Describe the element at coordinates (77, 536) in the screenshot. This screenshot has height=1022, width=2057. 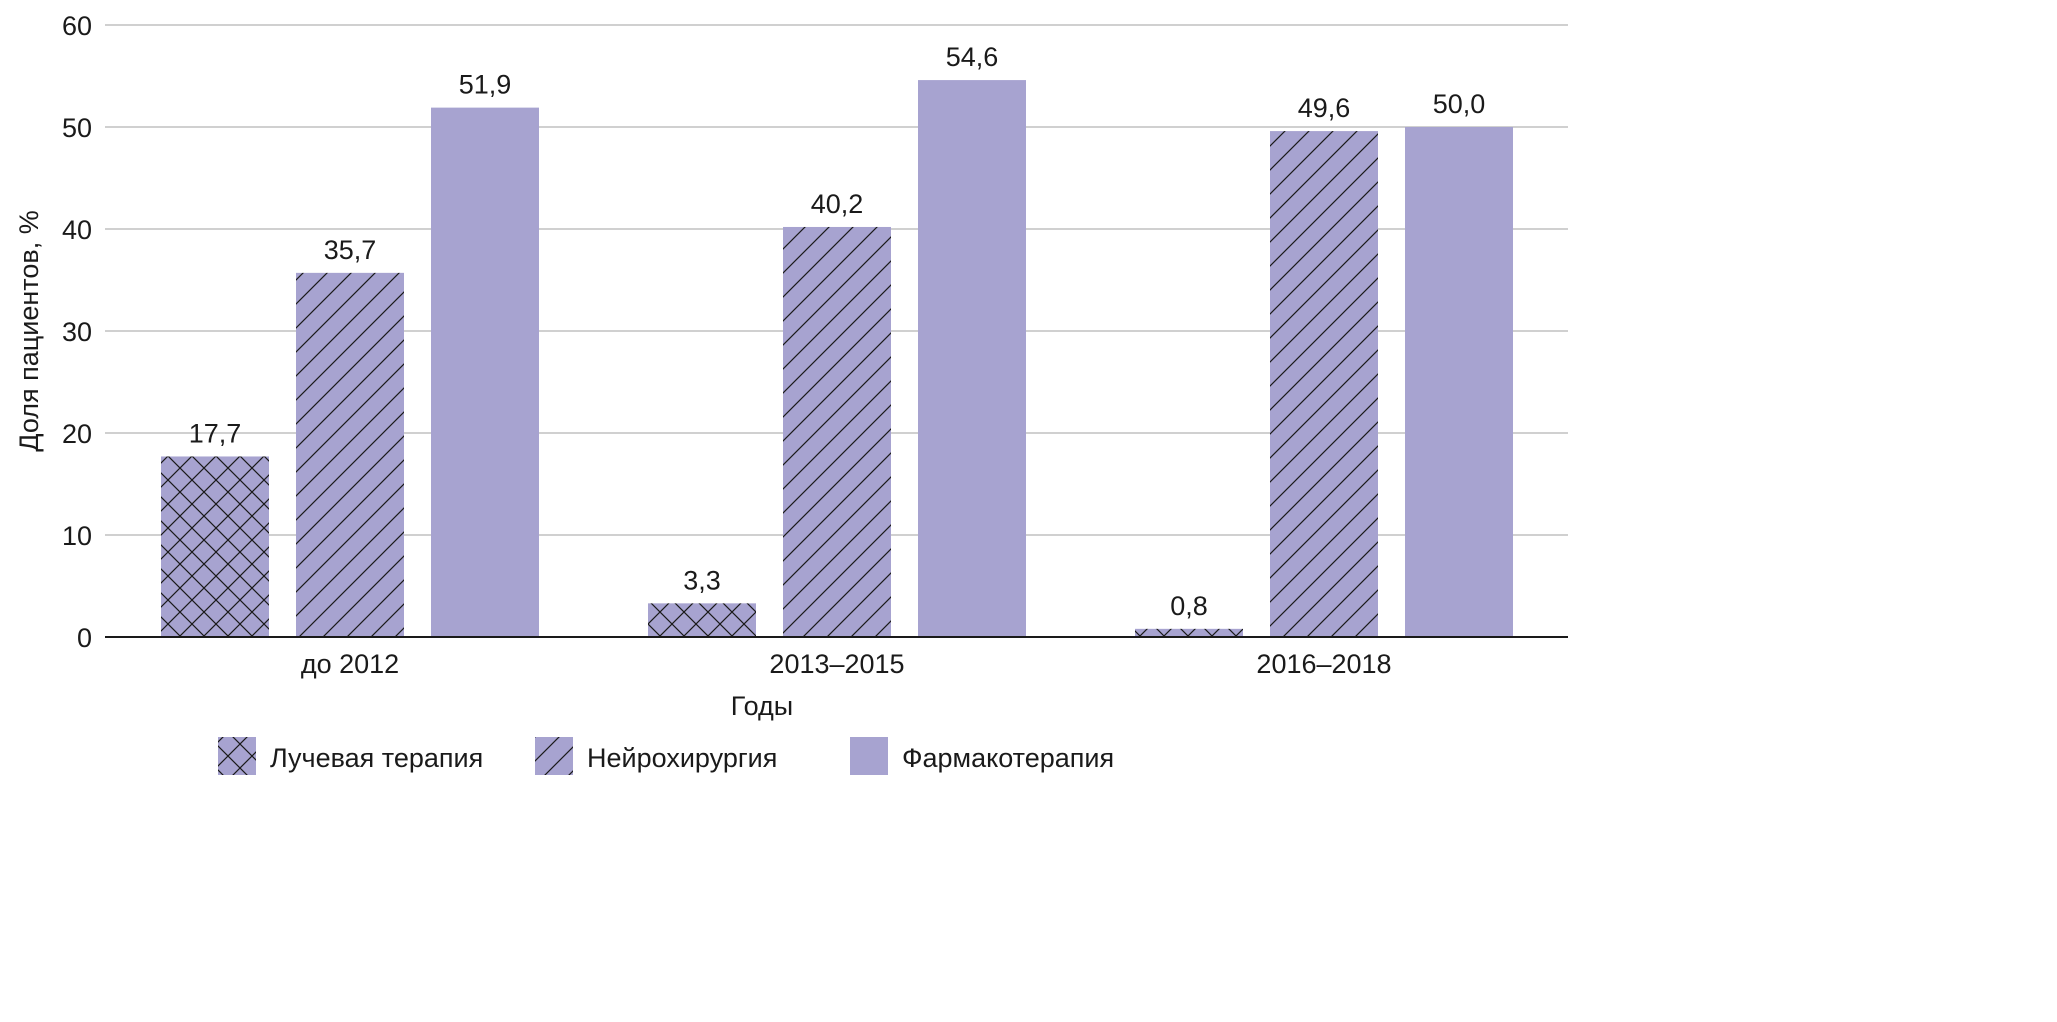
I see `y-tick-label: 10` at that location.